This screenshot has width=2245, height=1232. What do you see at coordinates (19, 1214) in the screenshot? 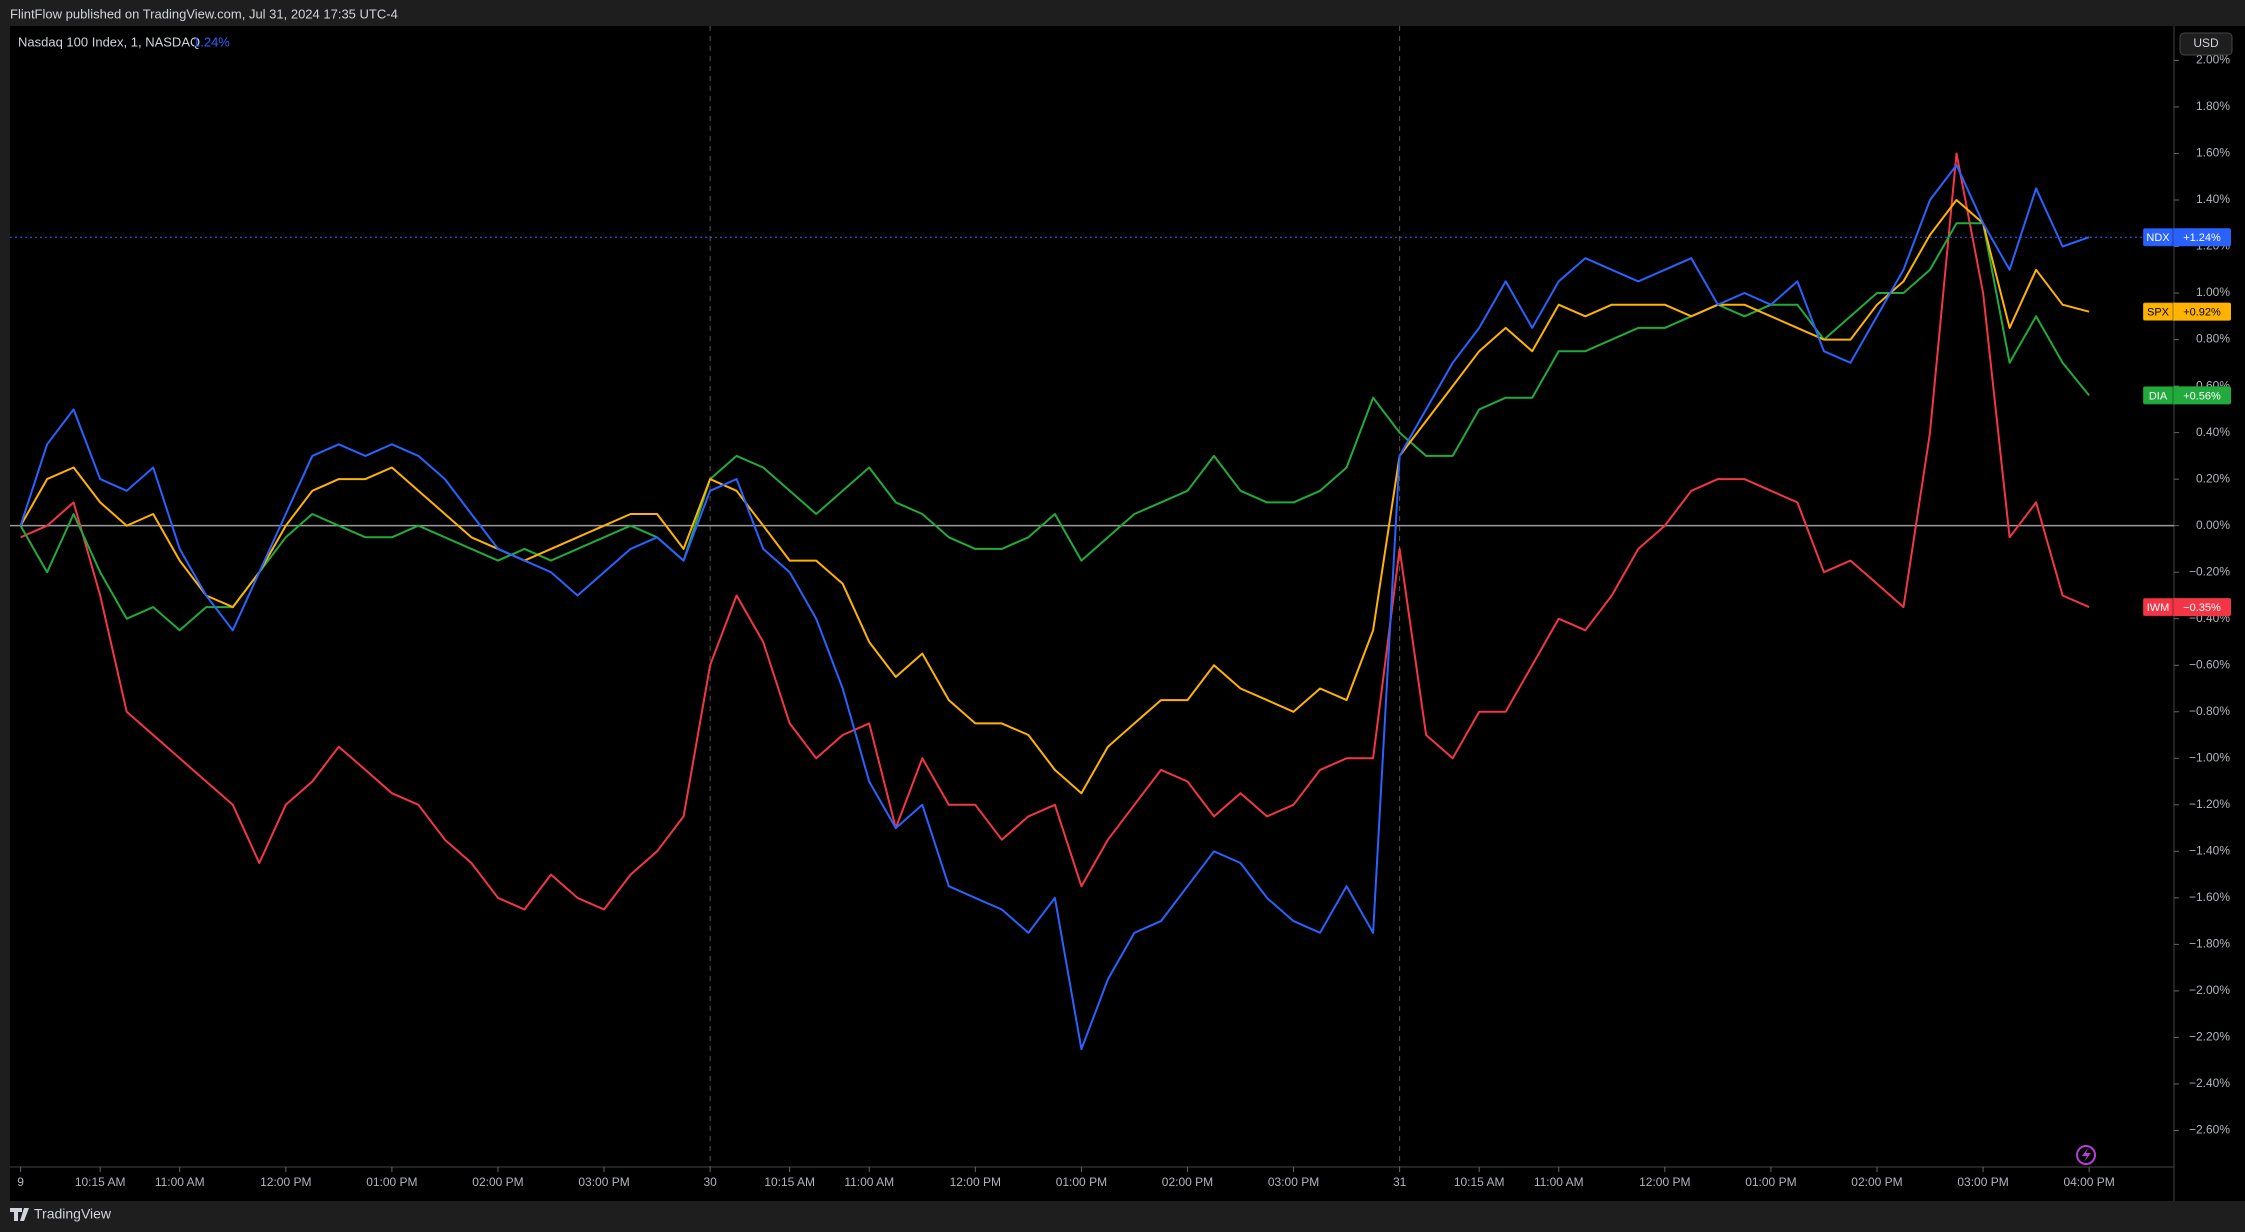
I see `brand-logo` at bounding box center [19, 1214].